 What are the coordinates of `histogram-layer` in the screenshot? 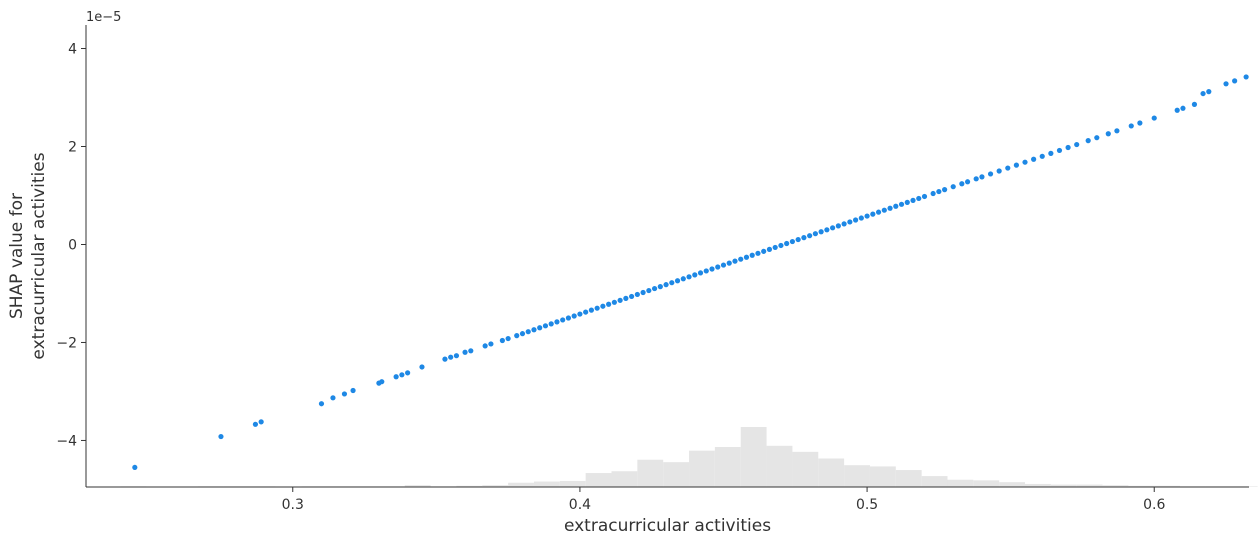 It's located at (689, 457).